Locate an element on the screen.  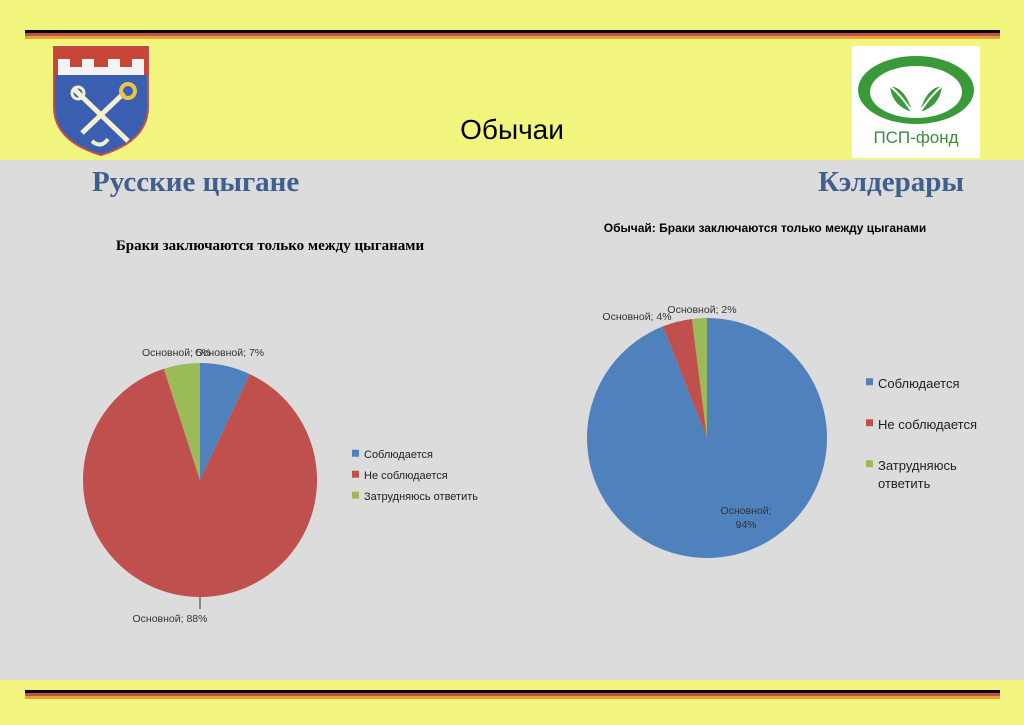
left-group-heading: Русские цыгане is located at coordinates (196, 182).